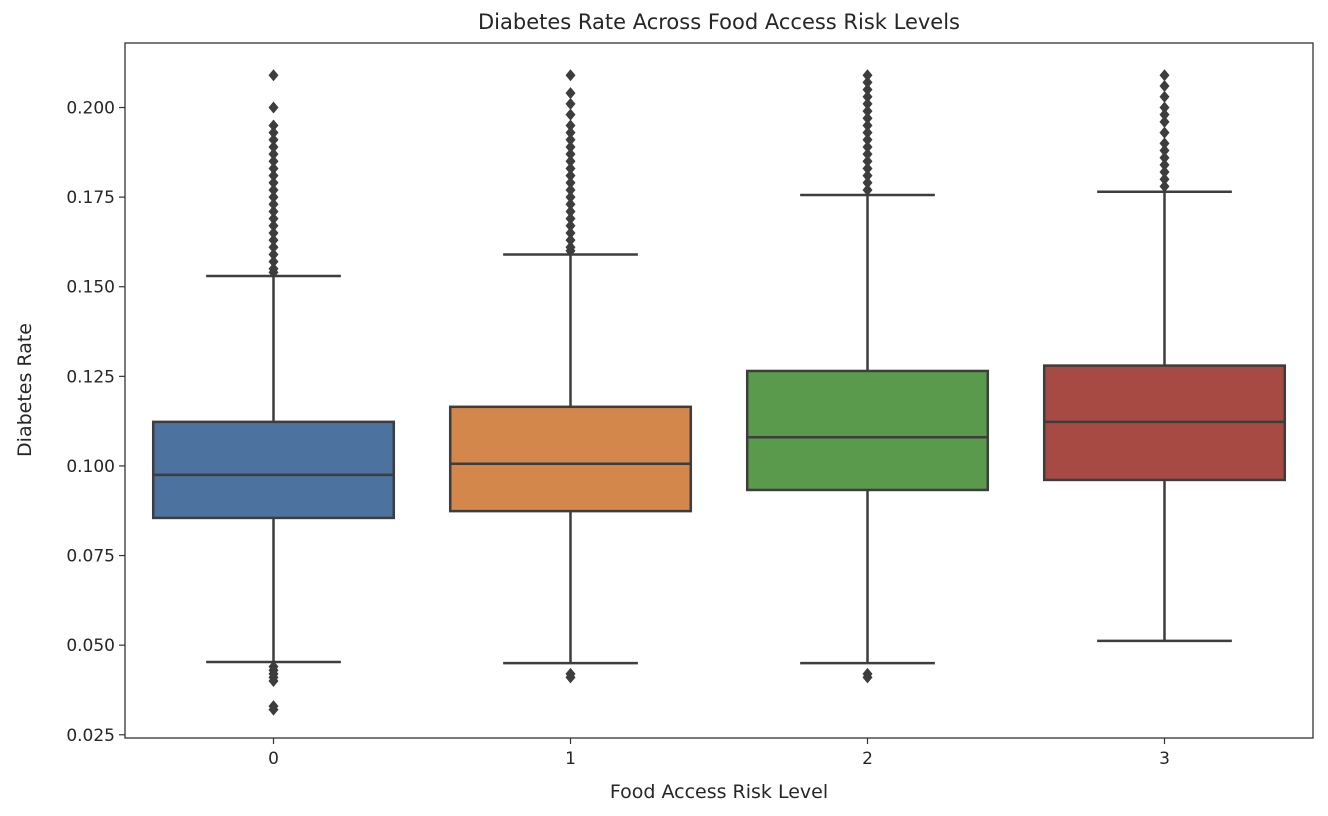 The height and width of the screenshot is (816, 1328). Describe the element at coordinates (570, 759) in the screenshot. I see `x-tick-label: 1` at that location.